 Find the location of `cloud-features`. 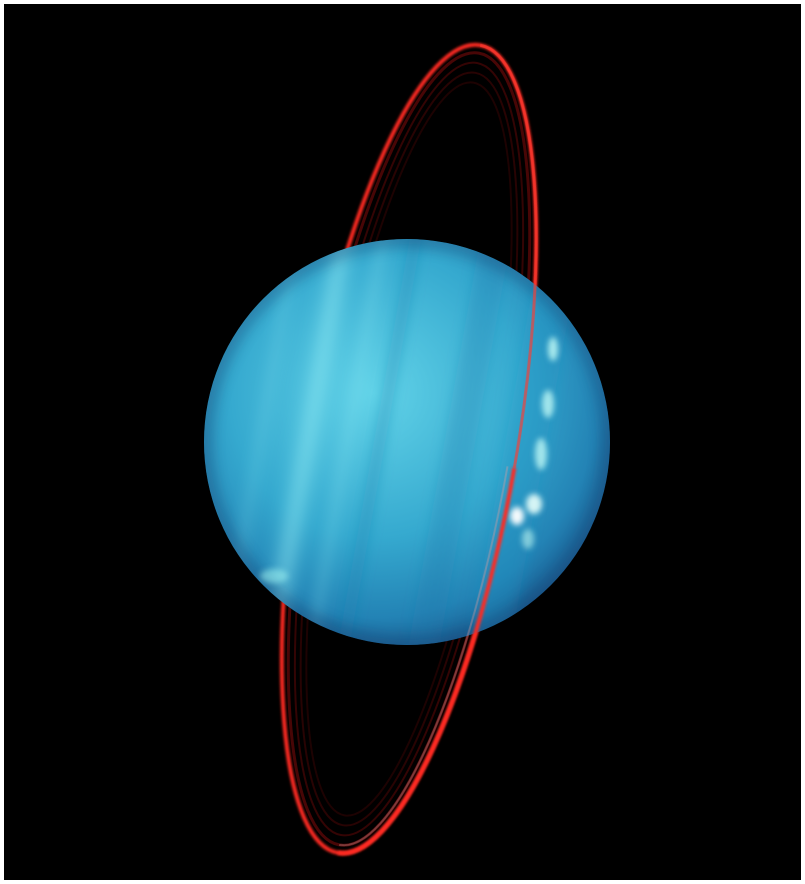

cloud-features is located at coordinates (409, 460).